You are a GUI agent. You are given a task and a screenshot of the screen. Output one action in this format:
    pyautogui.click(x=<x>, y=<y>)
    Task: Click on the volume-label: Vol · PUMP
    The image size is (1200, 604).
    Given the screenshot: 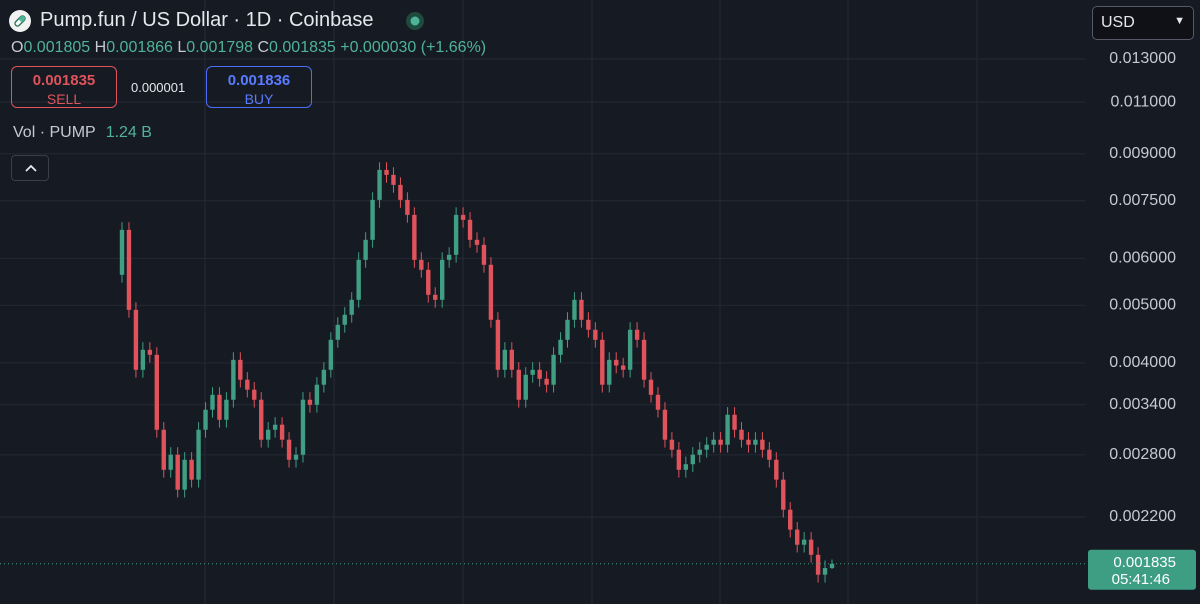 What is the action you would take?
    pyautogui.click(x=54, y=132)
    